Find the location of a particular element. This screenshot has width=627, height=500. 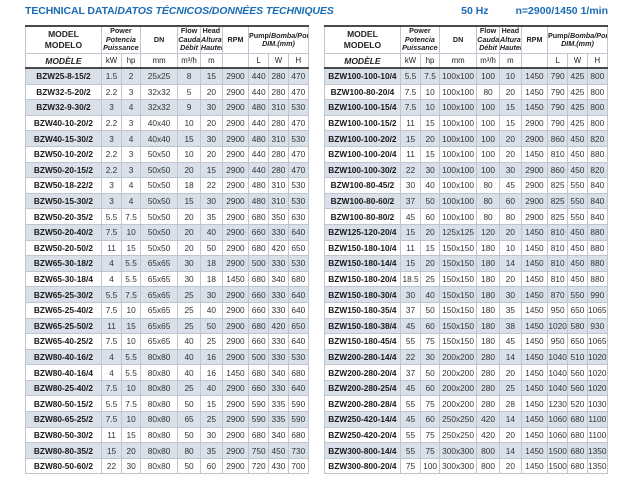

dim-h-cell: 1350 is located at coordinates (597, 466).